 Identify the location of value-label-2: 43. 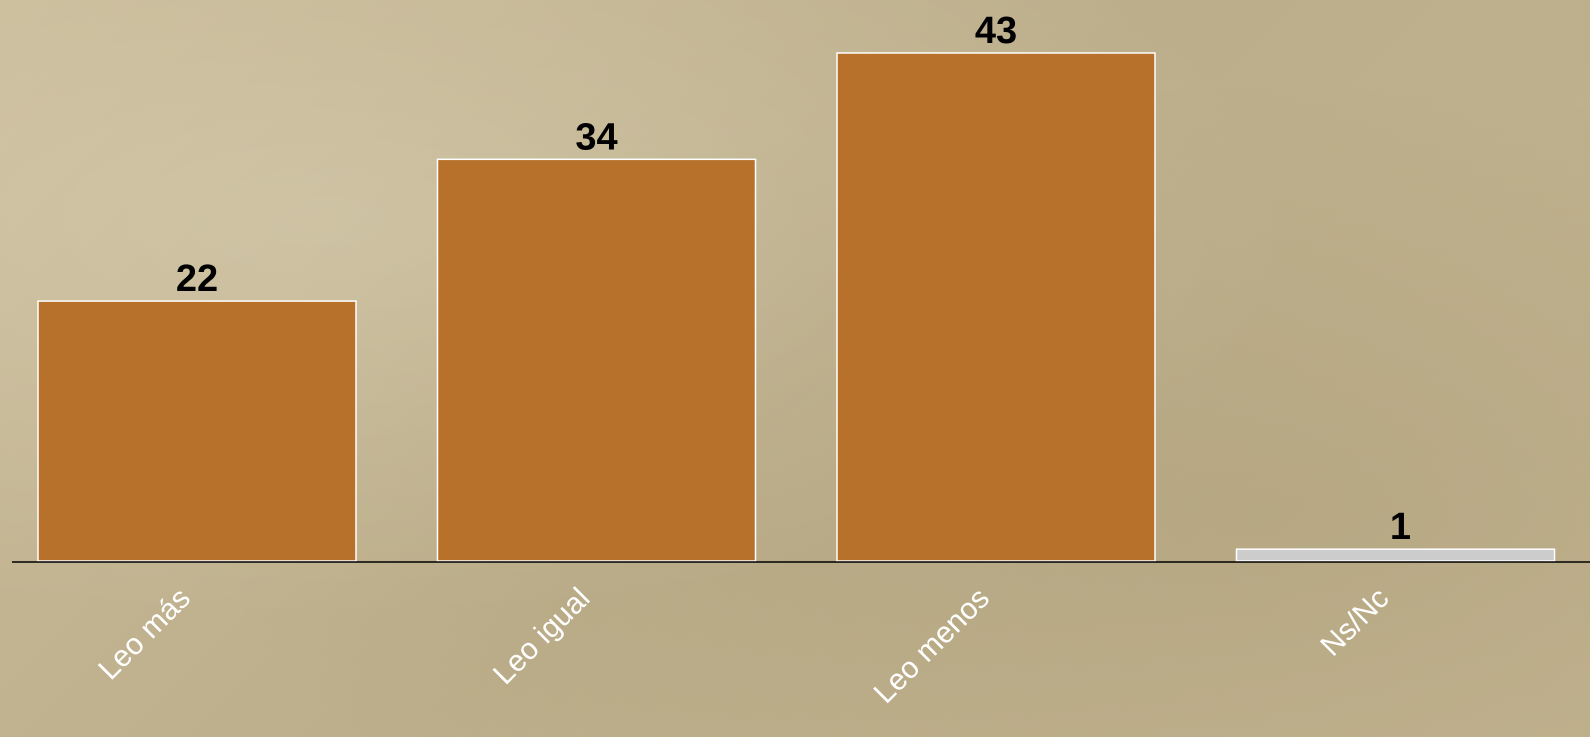
(996, 31).